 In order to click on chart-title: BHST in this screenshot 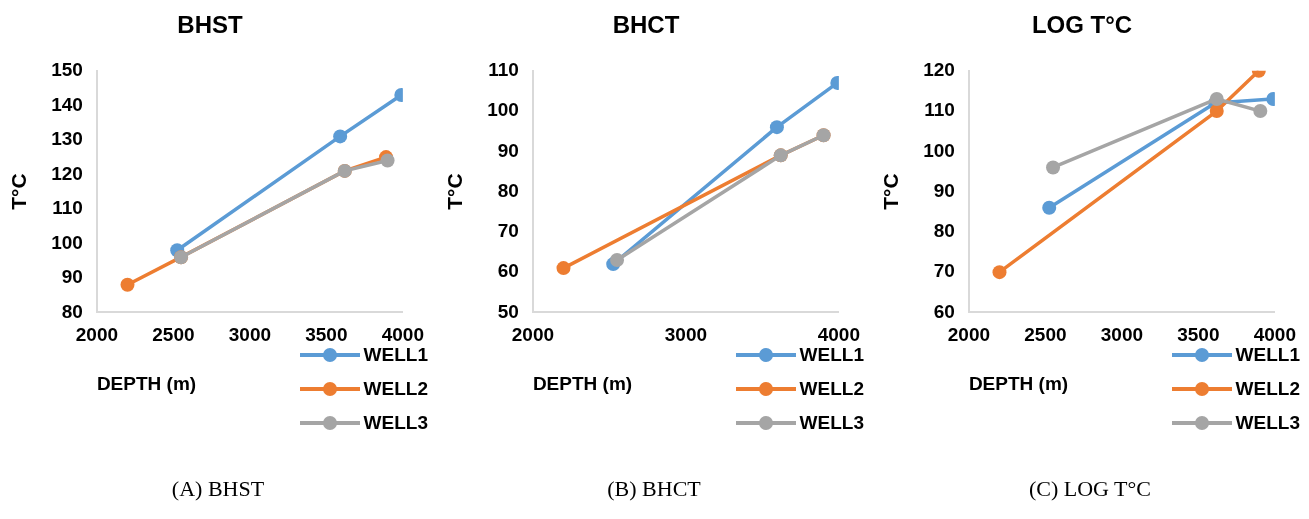, I will do `click(210, 25)`.